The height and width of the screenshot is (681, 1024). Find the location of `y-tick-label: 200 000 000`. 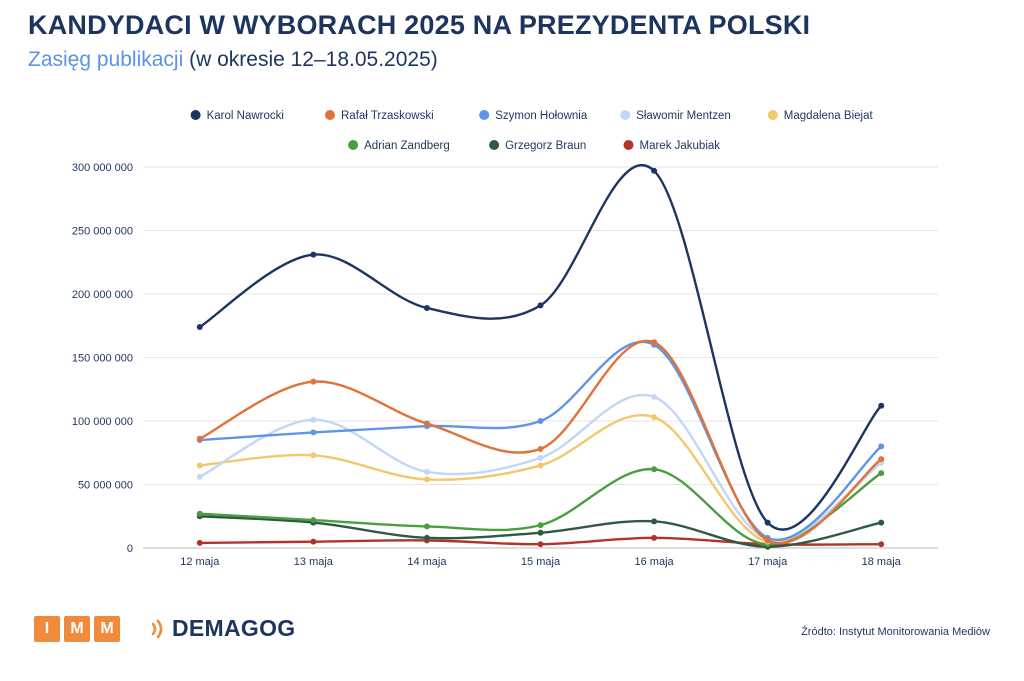

y-tick-label: 200 000 000 is located at coordinates (102, 295).